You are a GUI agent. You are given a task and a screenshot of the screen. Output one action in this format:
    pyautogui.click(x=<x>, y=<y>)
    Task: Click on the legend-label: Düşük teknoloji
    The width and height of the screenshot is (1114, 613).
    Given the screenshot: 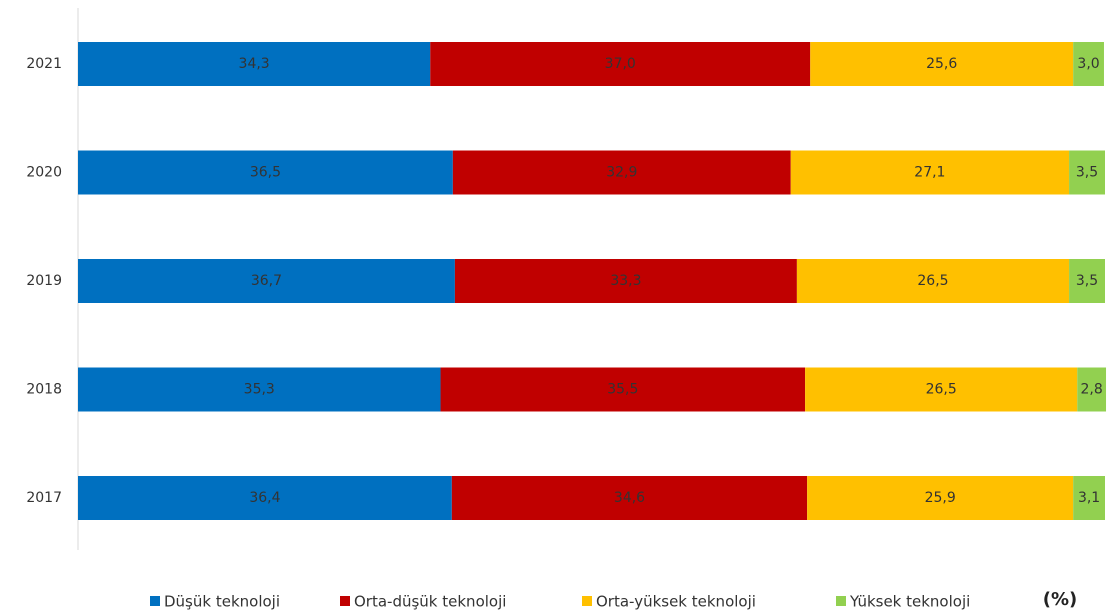 What is the action you would take?
    pyautogui.click(x=222, y=602)
    